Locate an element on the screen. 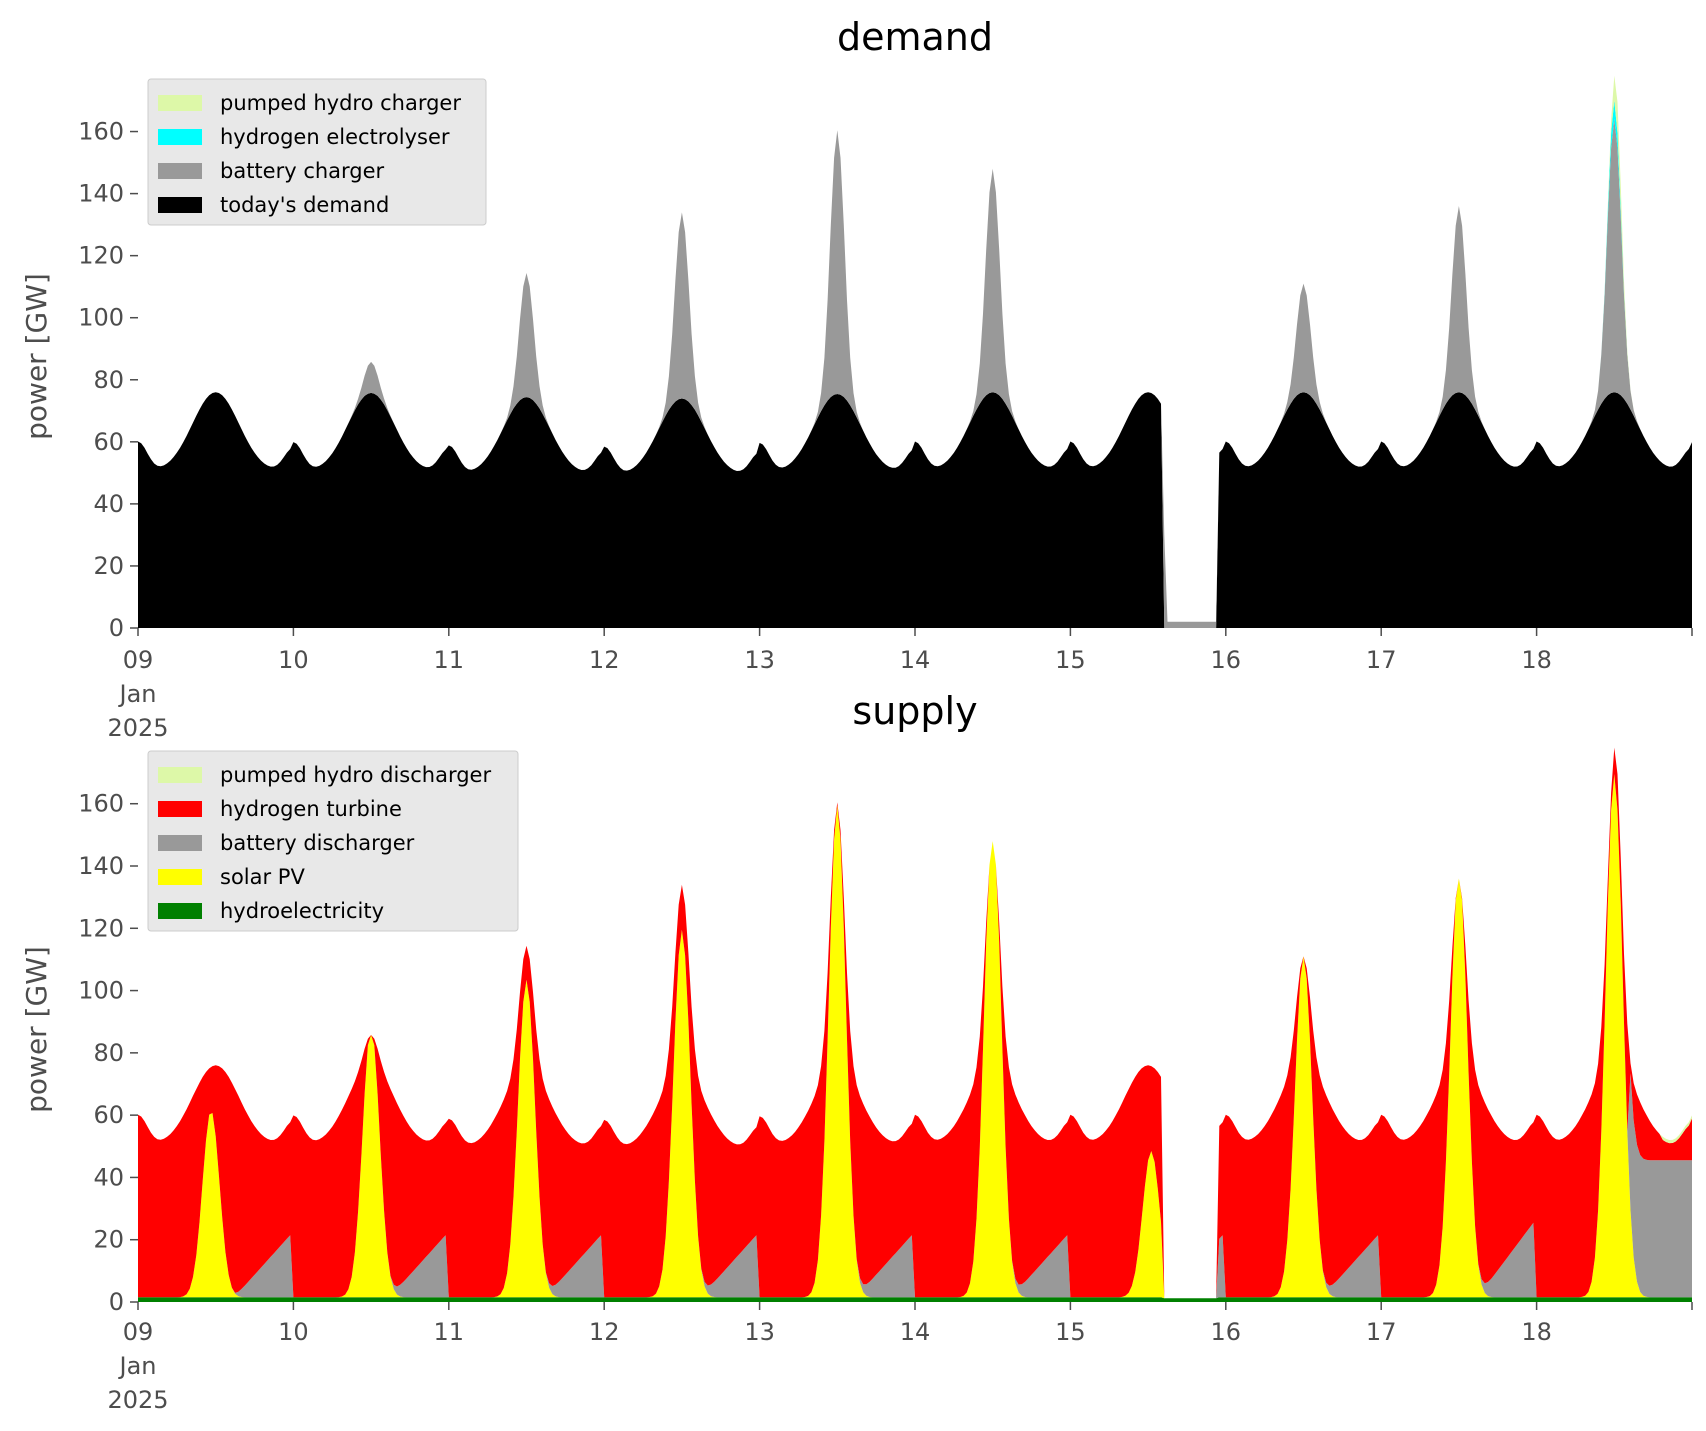 The width and height of the screenshot is (1706, 1431). supply-area-hydroelectricity is located at coordinates (915, 1299).